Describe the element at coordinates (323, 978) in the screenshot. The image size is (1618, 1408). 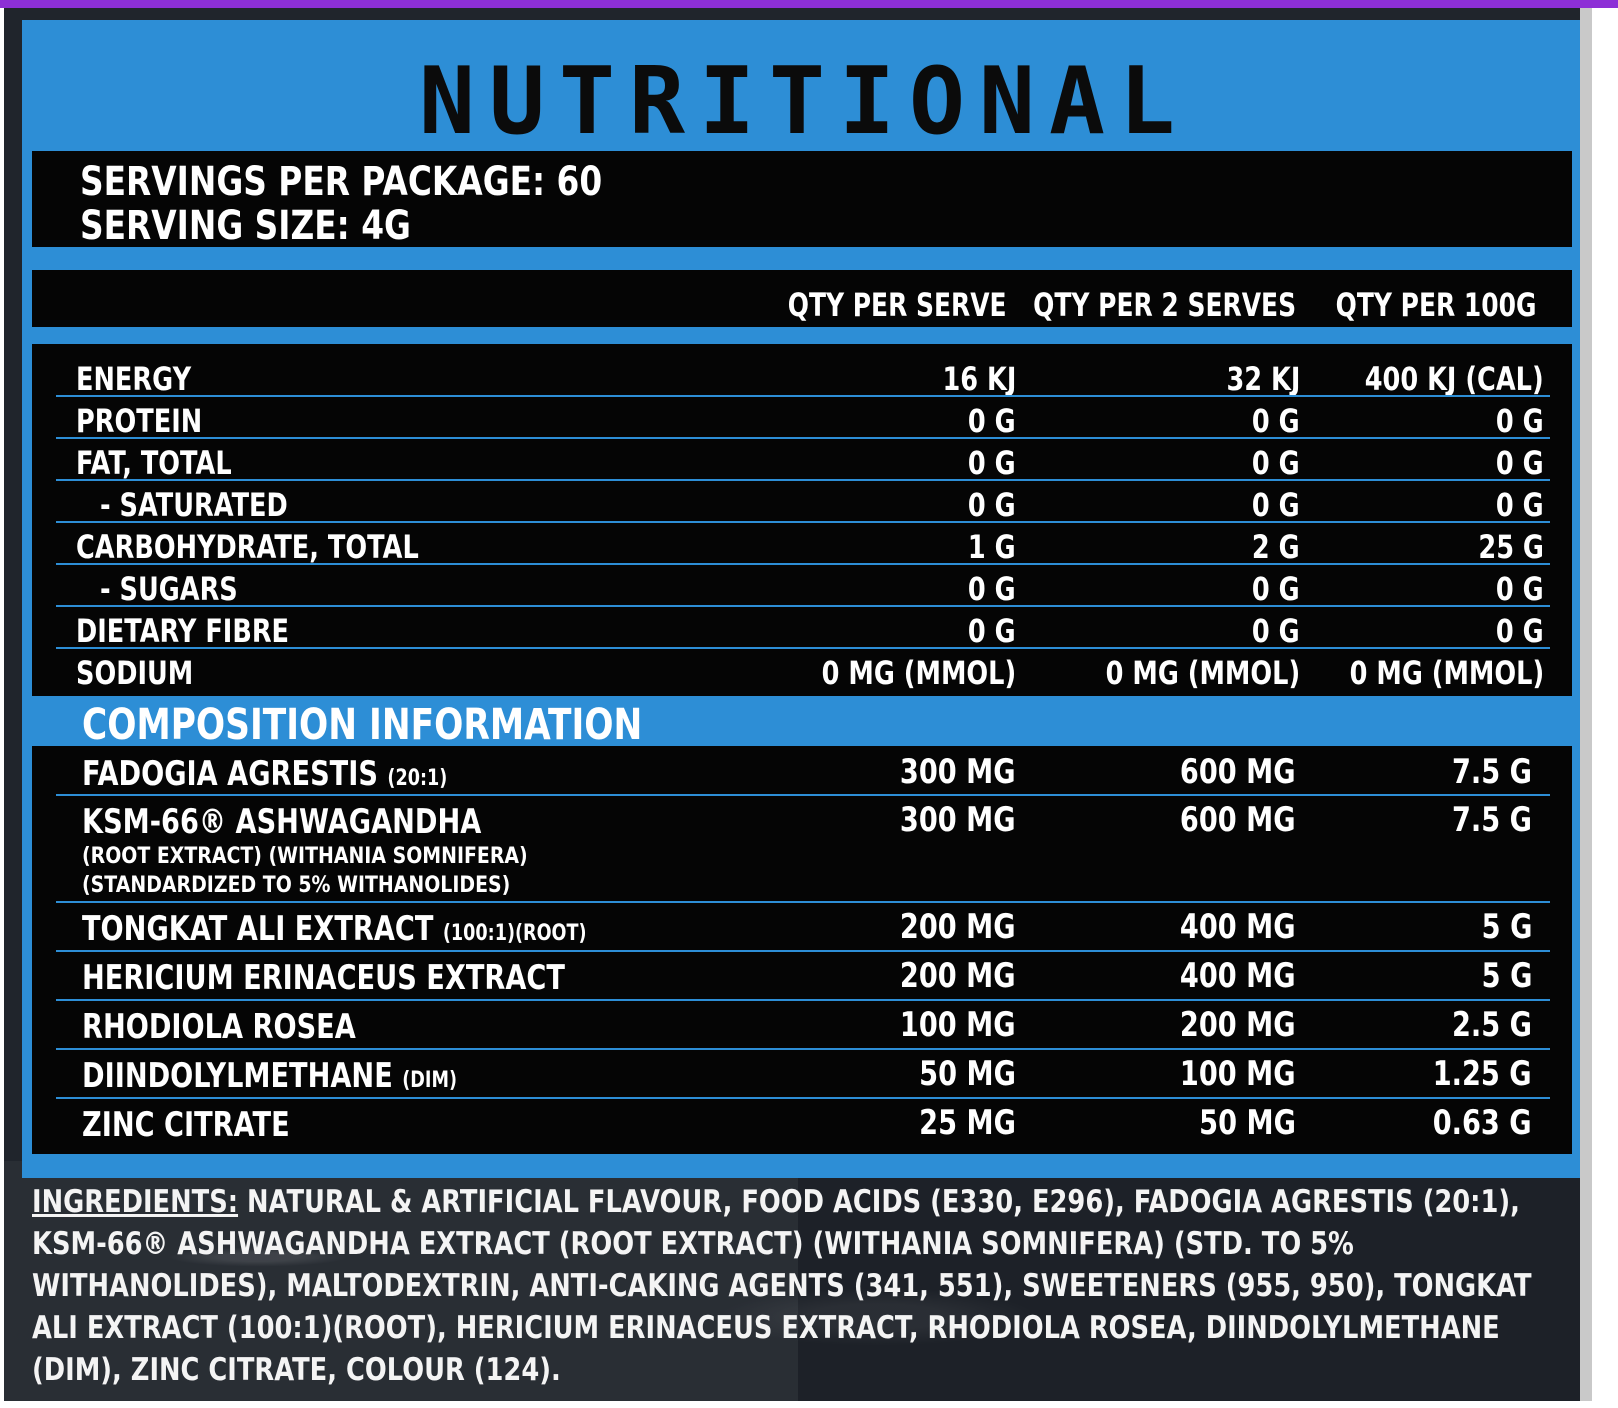
I see `ingredient-name: HERICIUM ERINACEUS EXTRACT` at that location.